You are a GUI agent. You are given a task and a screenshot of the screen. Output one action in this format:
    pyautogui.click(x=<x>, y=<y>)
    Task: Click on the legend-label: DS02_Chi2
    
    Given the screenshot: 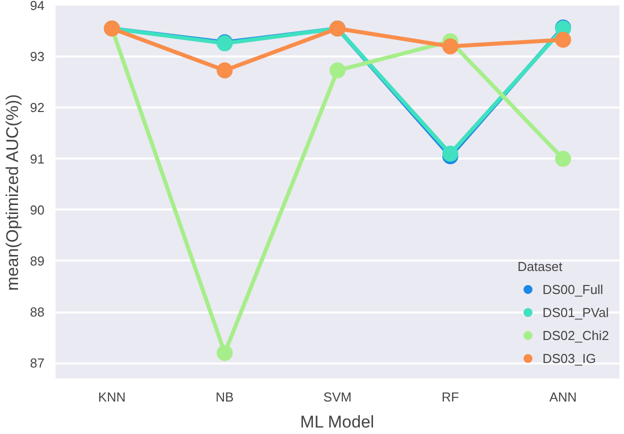 What is the action you would take?
    pyautogui.click(x=575, y=335)
    